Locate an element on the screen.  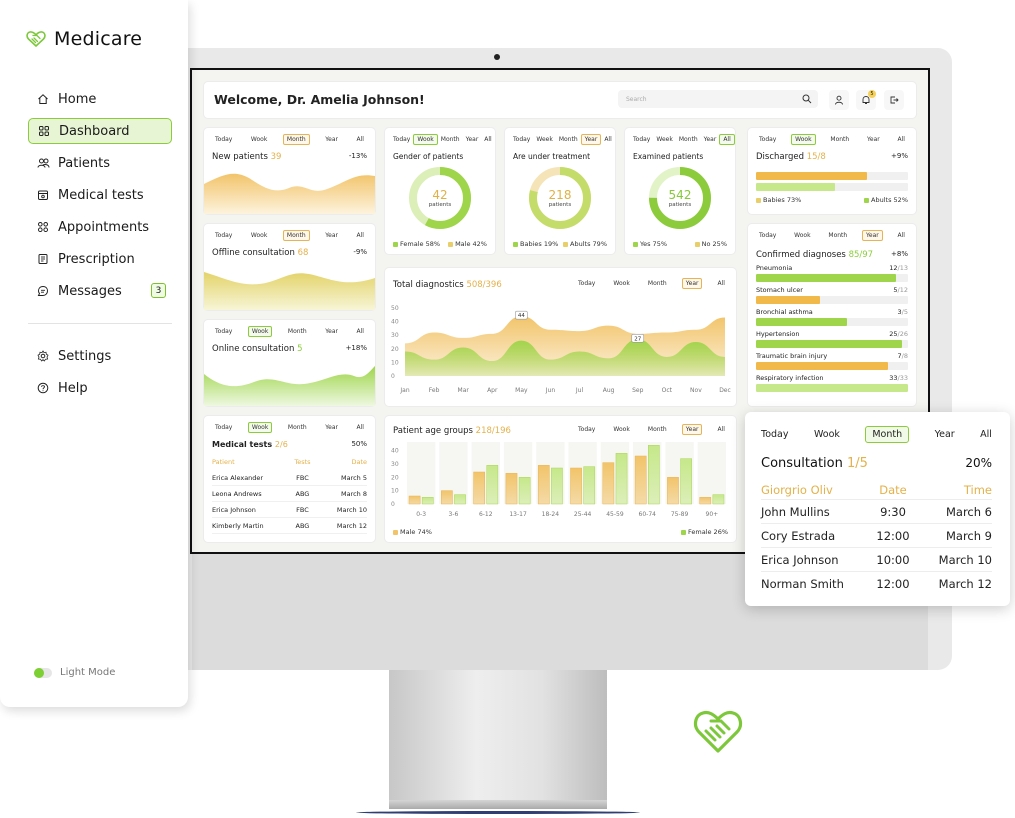
card-title: New patients 39 is located at coordinates (246, 157).